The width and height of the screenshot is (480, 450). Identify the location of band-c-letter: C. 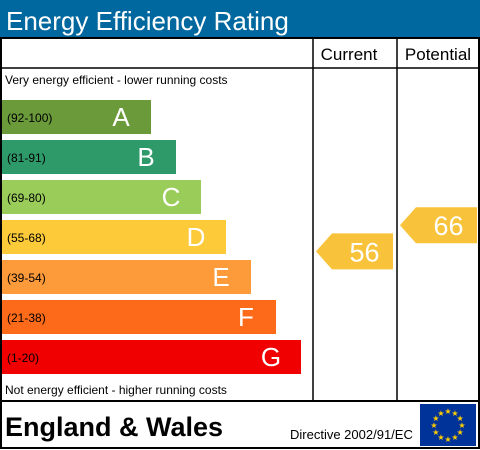
(171, 197).